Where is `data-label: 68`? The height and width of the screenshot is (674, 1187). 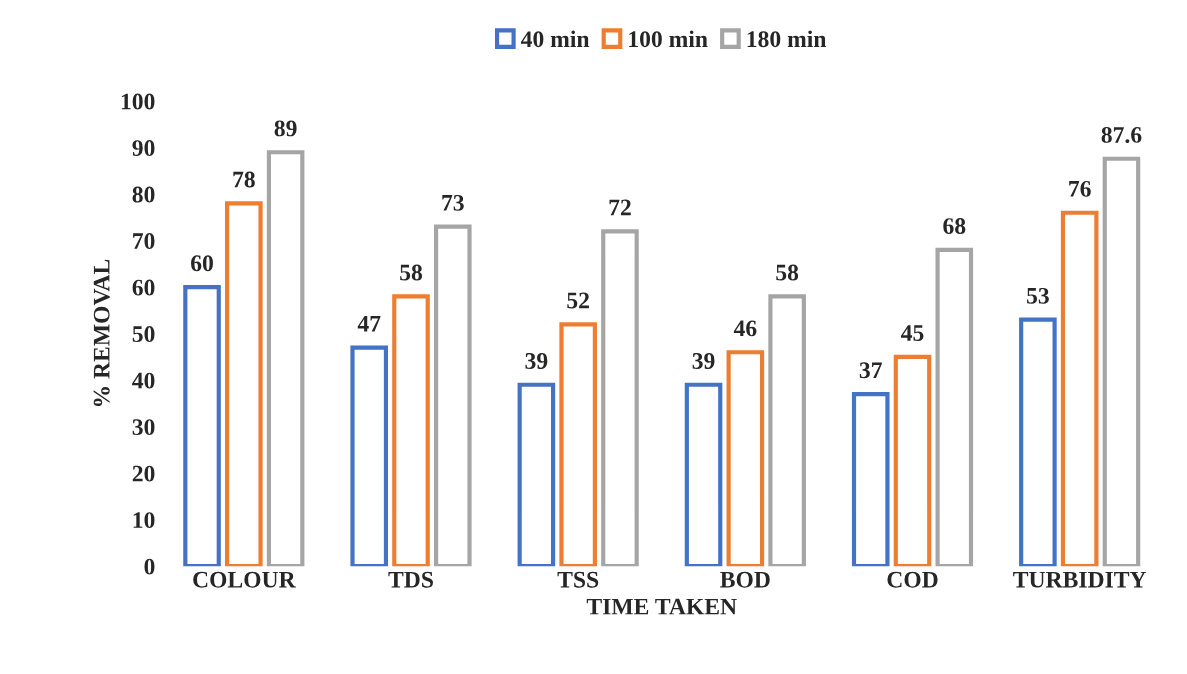
data-label: 68 is located at coordinates (954, 226).